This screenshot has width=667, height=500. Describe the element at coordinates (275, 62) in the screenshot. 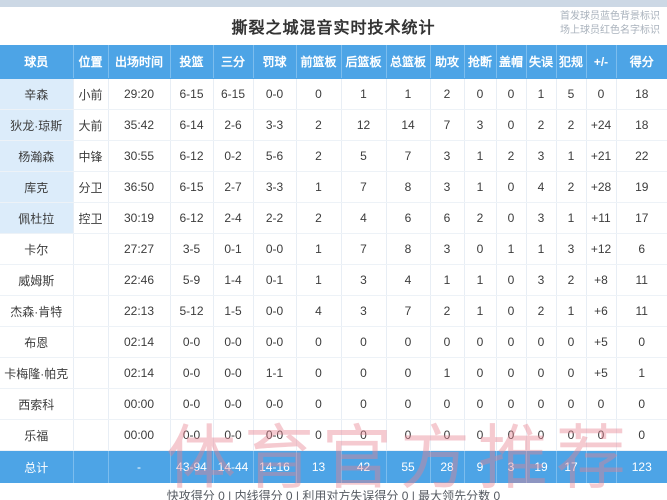

I see `column-header: 罚球` at that location.